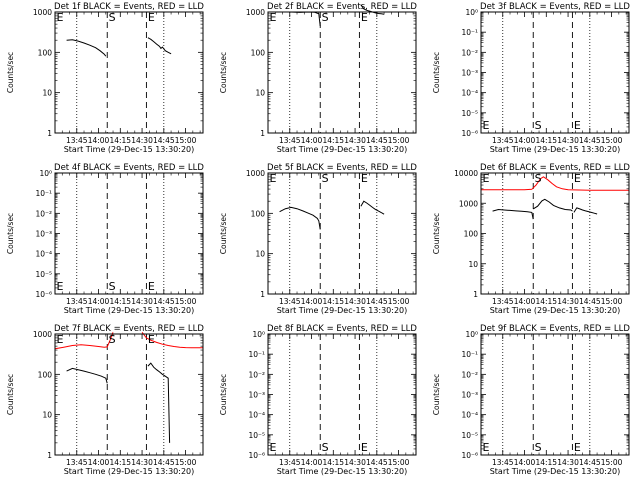 Image resolution: width=640 pixels, height=480 pixels. What do you see at coordinates (555, 329) in the screenshot?
I see `plot-title: Det 9f BLACK = Events, RED = LLD` at bounding box center [555, 329].